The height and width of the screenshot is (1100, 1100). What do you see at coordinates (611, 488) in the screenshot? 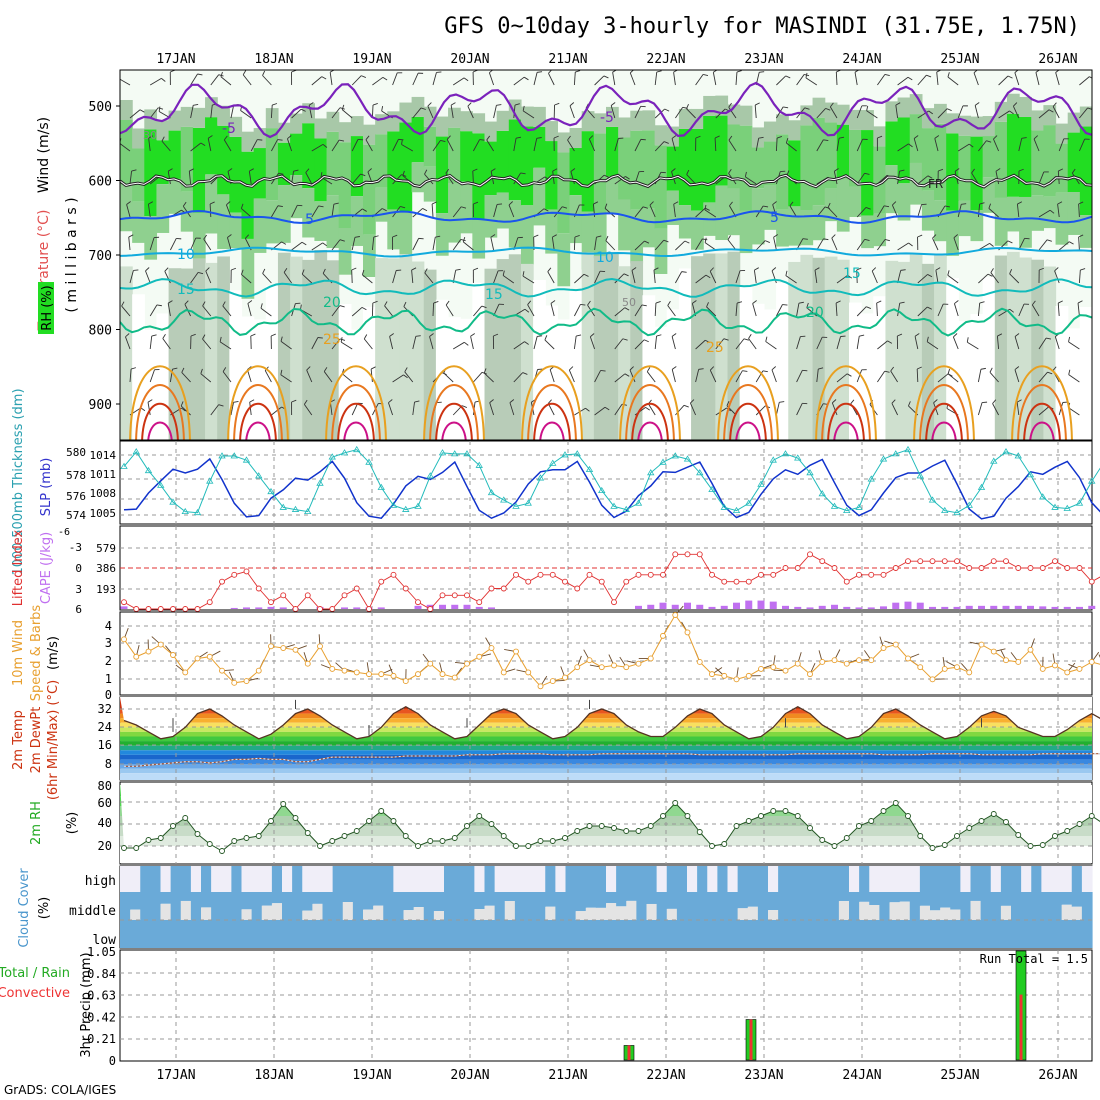
I see `slp-line` at bounding box center [611, 488].